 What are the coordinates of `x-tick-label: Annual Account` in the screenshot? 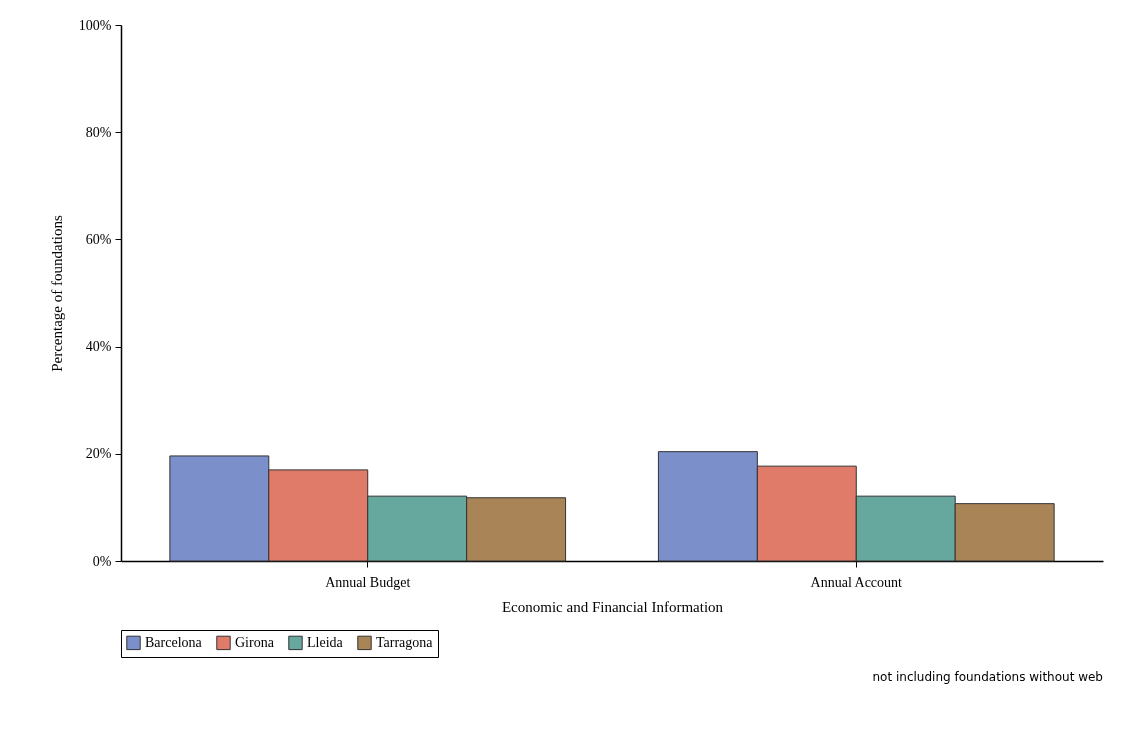 It's located at (856, 582).